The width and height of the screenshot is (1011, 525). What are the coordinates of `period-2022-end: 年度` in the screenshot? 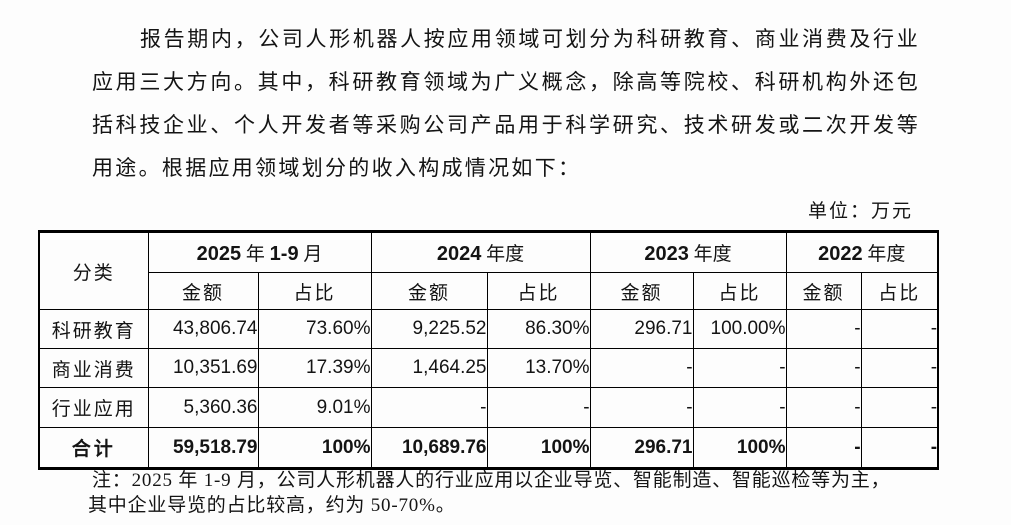 It's located at (884, 254).